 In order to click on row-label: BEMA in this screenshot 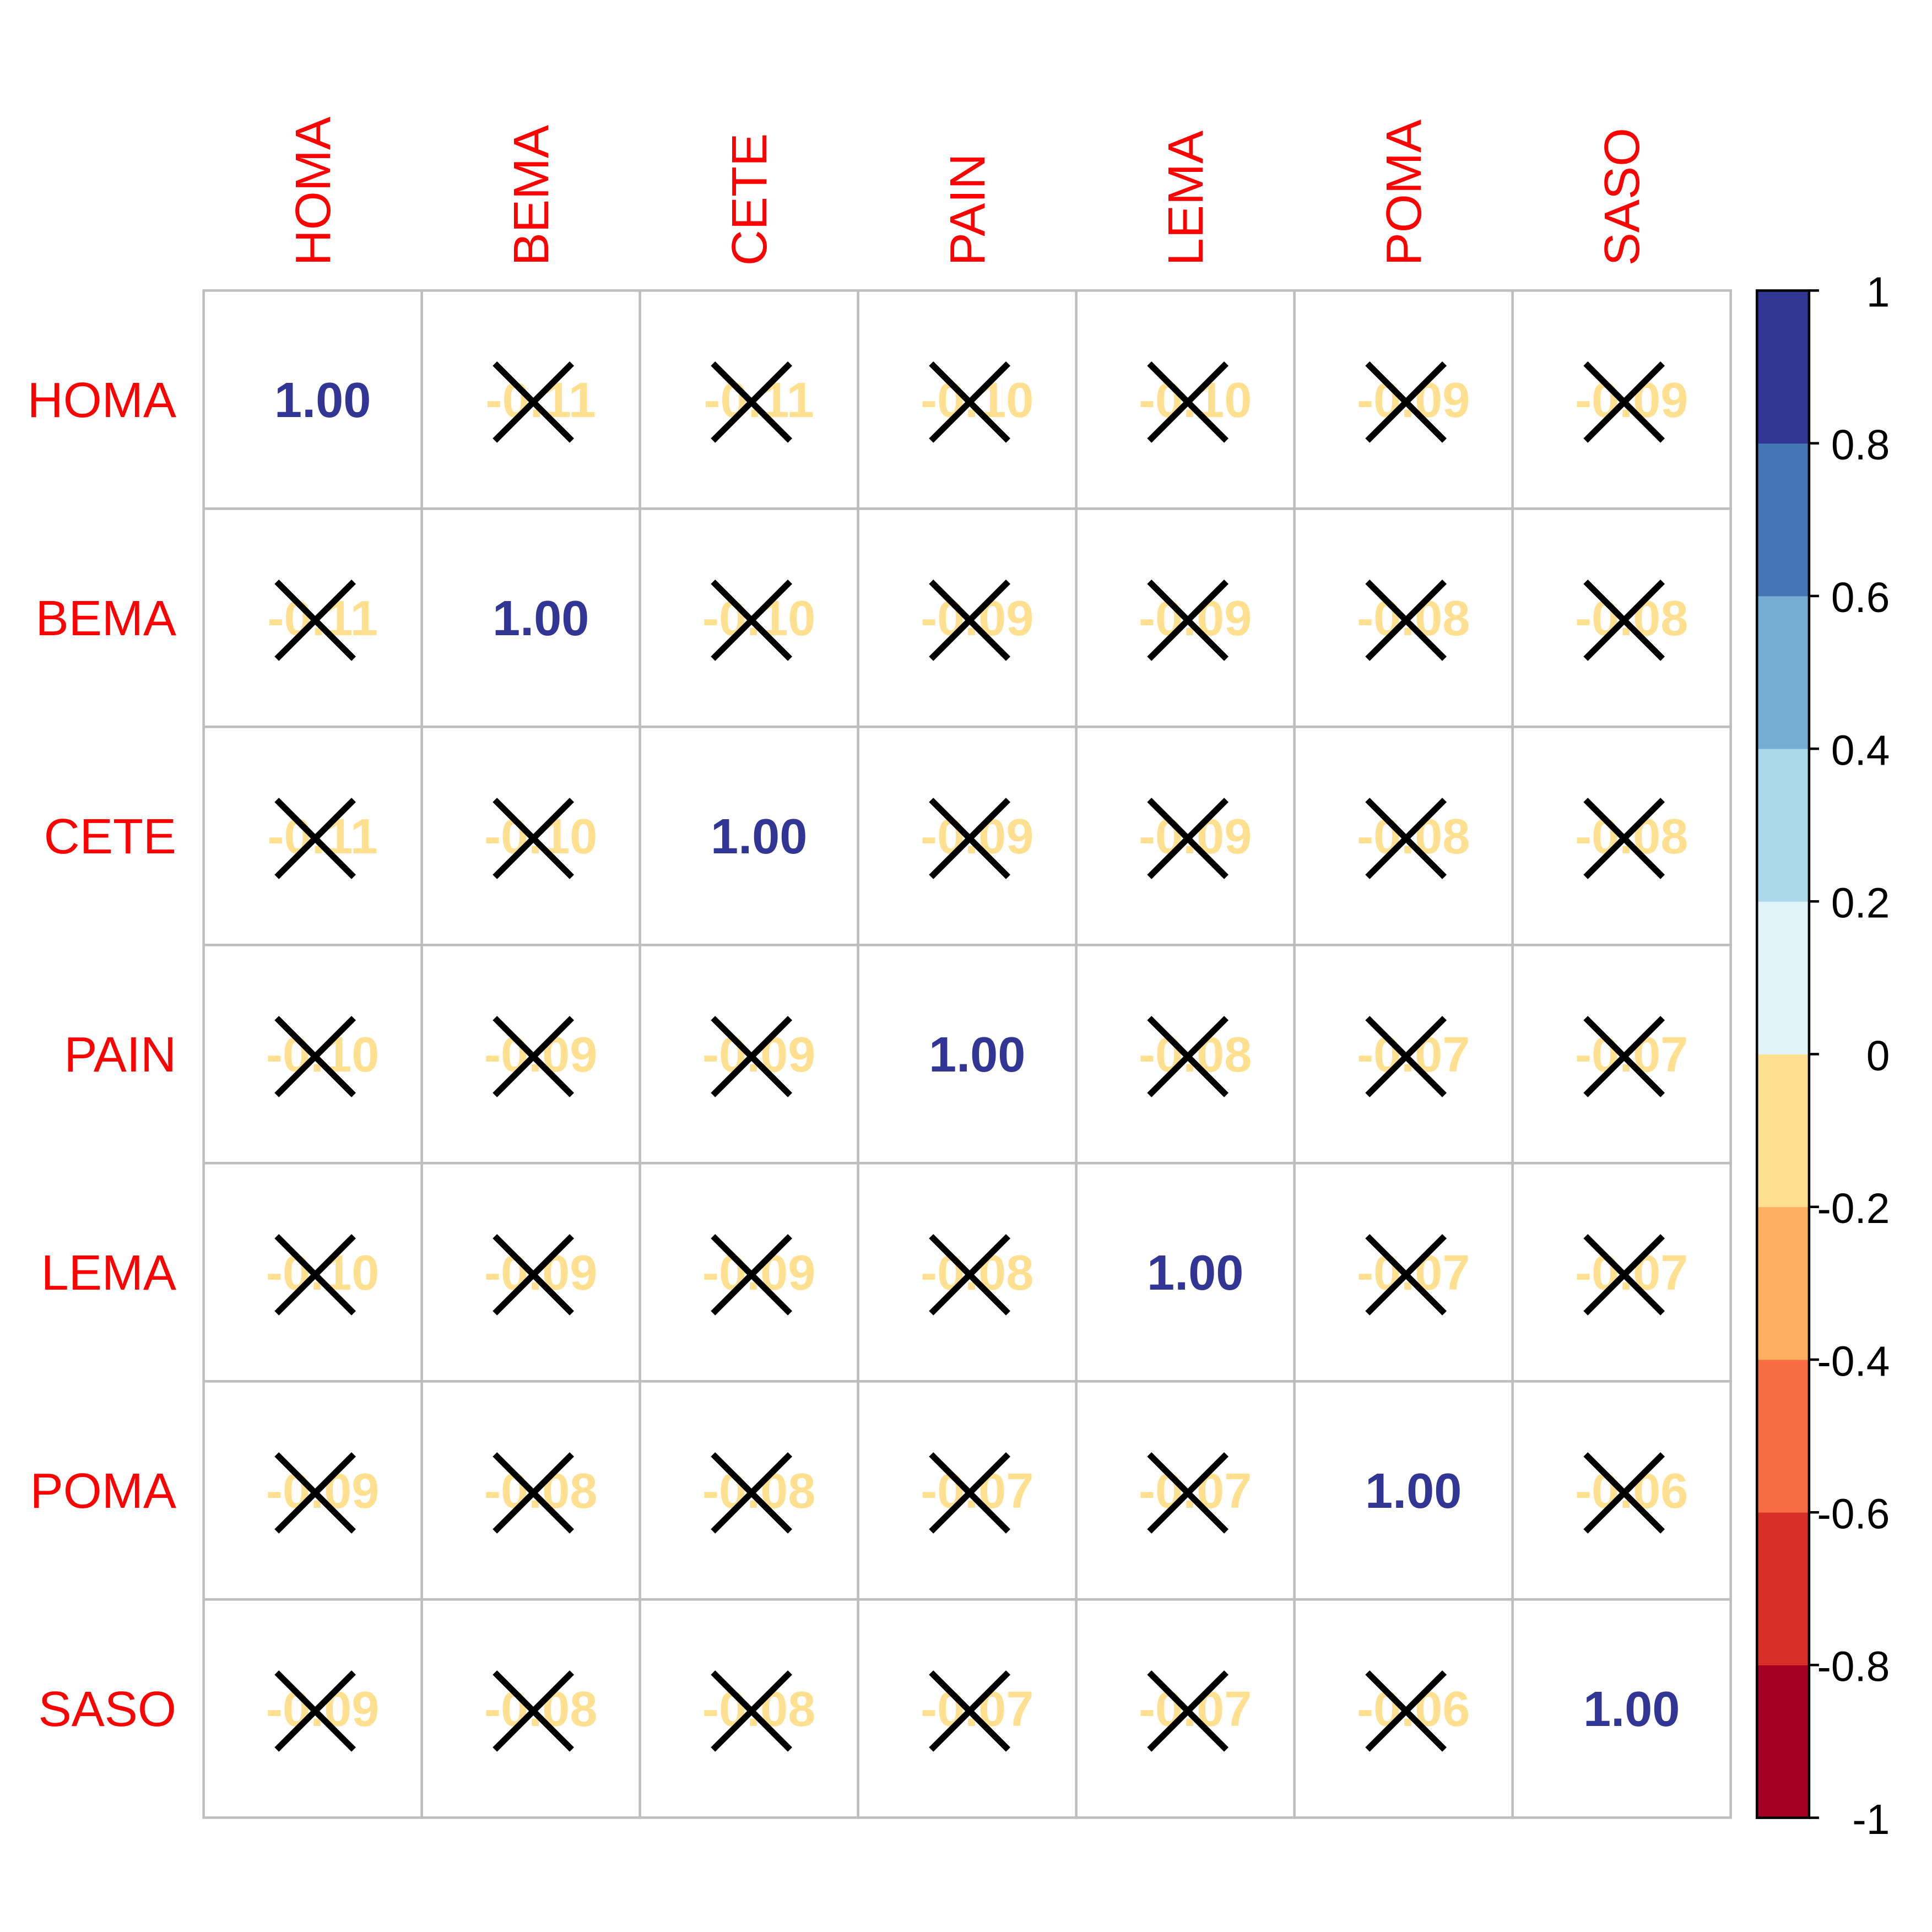, I will do `click(106, 619)`.